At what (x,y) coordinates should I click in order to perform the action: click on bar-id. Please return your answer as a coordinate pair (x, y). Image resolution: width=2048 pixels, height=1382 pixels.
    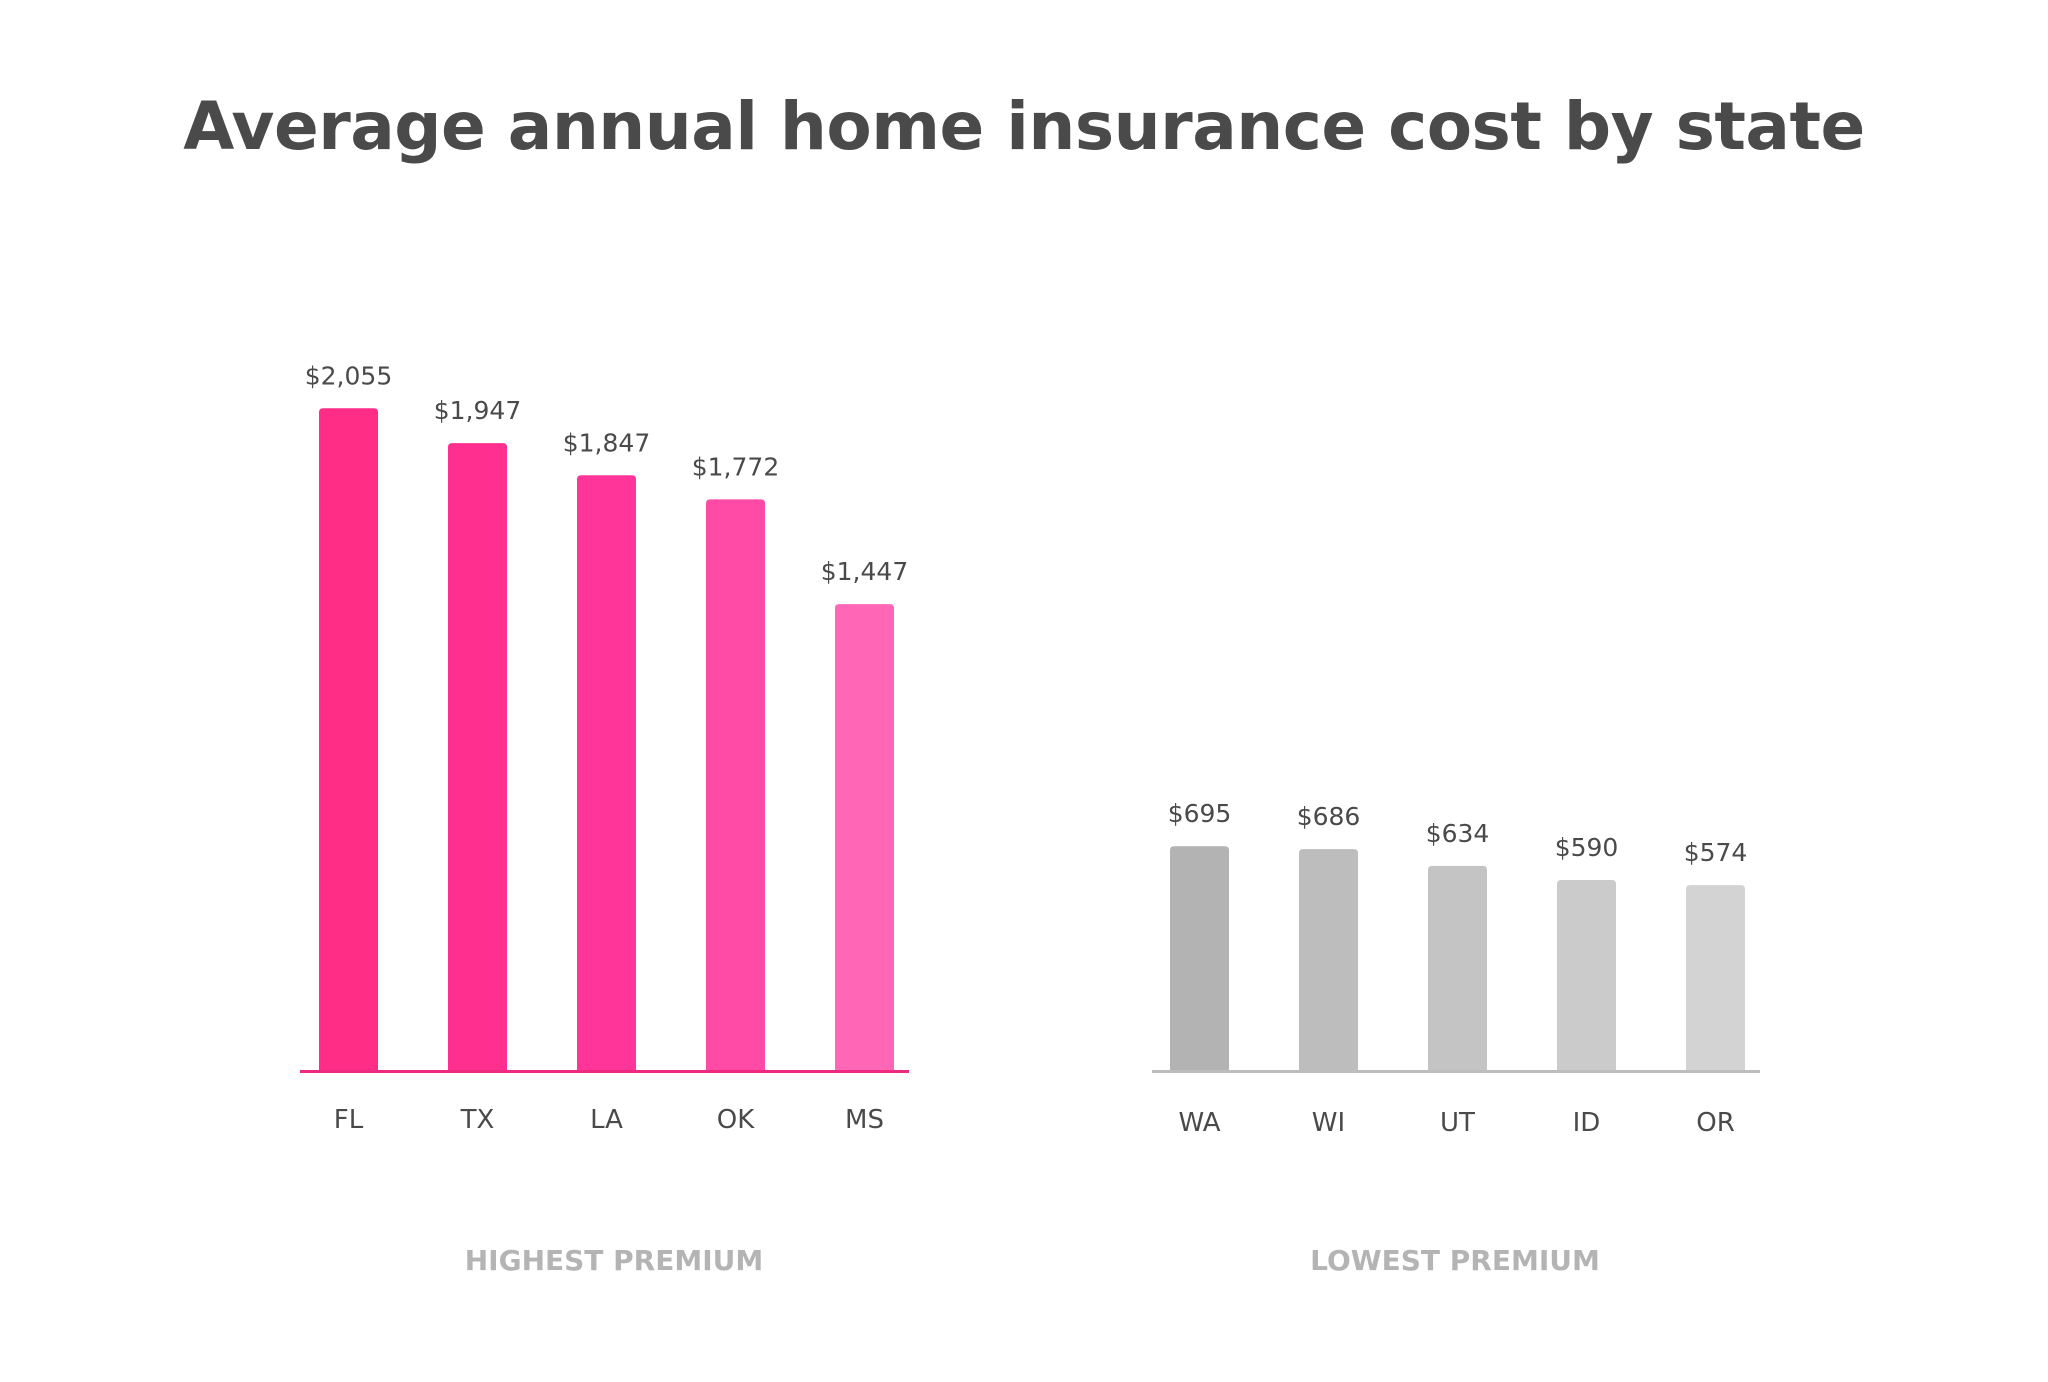
    Looking at the image, I should click on (1586, 975).